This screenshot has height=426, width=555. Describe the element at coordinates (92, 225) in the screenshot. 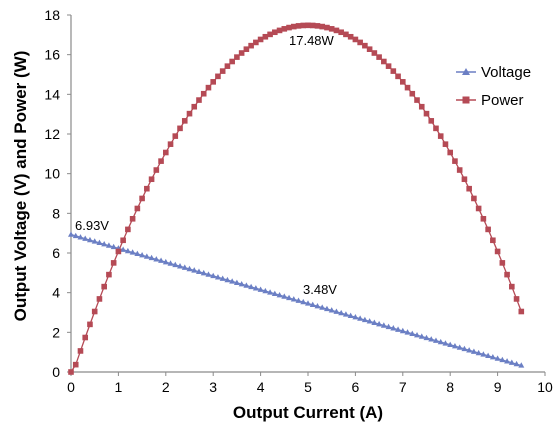

I see `annotation-voltage-start: 6.93V` at that location.